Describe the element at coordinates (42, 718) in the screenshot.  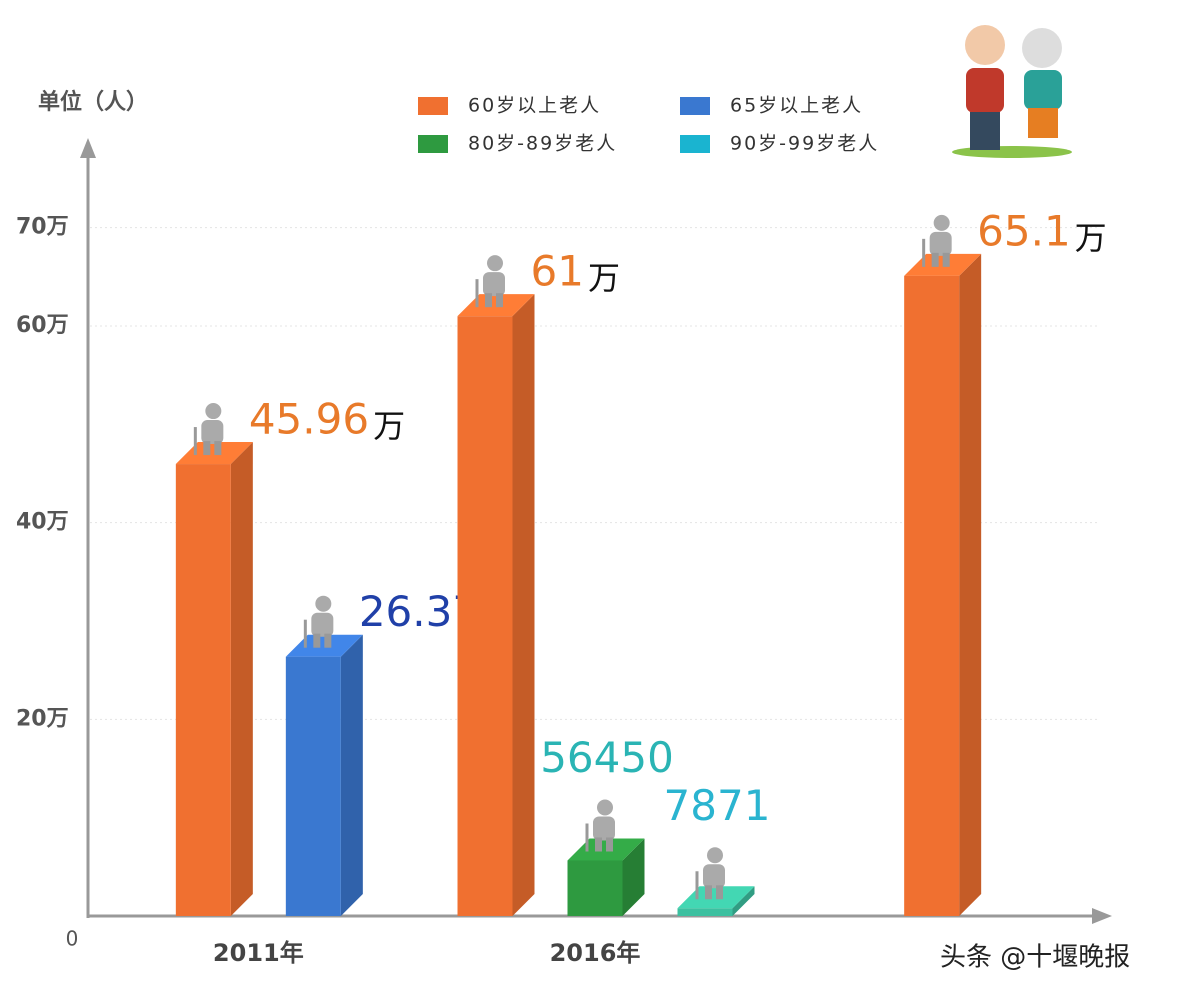
I see `y-tick-label: 20万` at that location.